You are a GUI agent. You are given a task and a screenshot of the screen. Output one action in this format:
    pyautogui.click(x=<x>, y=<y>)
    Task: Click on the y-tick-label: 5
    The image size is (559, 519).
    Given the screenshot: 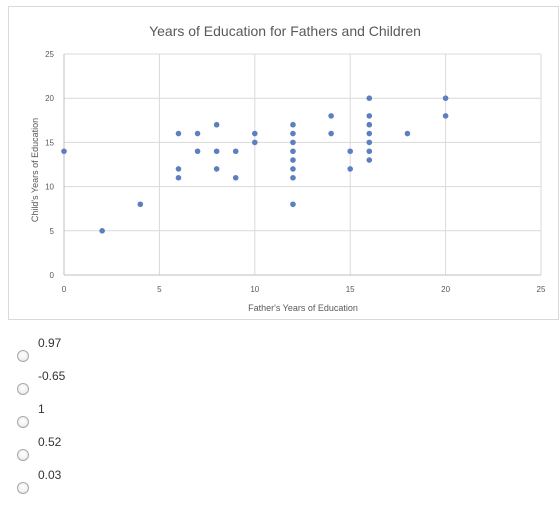 What is the action you would take?
    pyautogui.click(x=52, y=231)
    